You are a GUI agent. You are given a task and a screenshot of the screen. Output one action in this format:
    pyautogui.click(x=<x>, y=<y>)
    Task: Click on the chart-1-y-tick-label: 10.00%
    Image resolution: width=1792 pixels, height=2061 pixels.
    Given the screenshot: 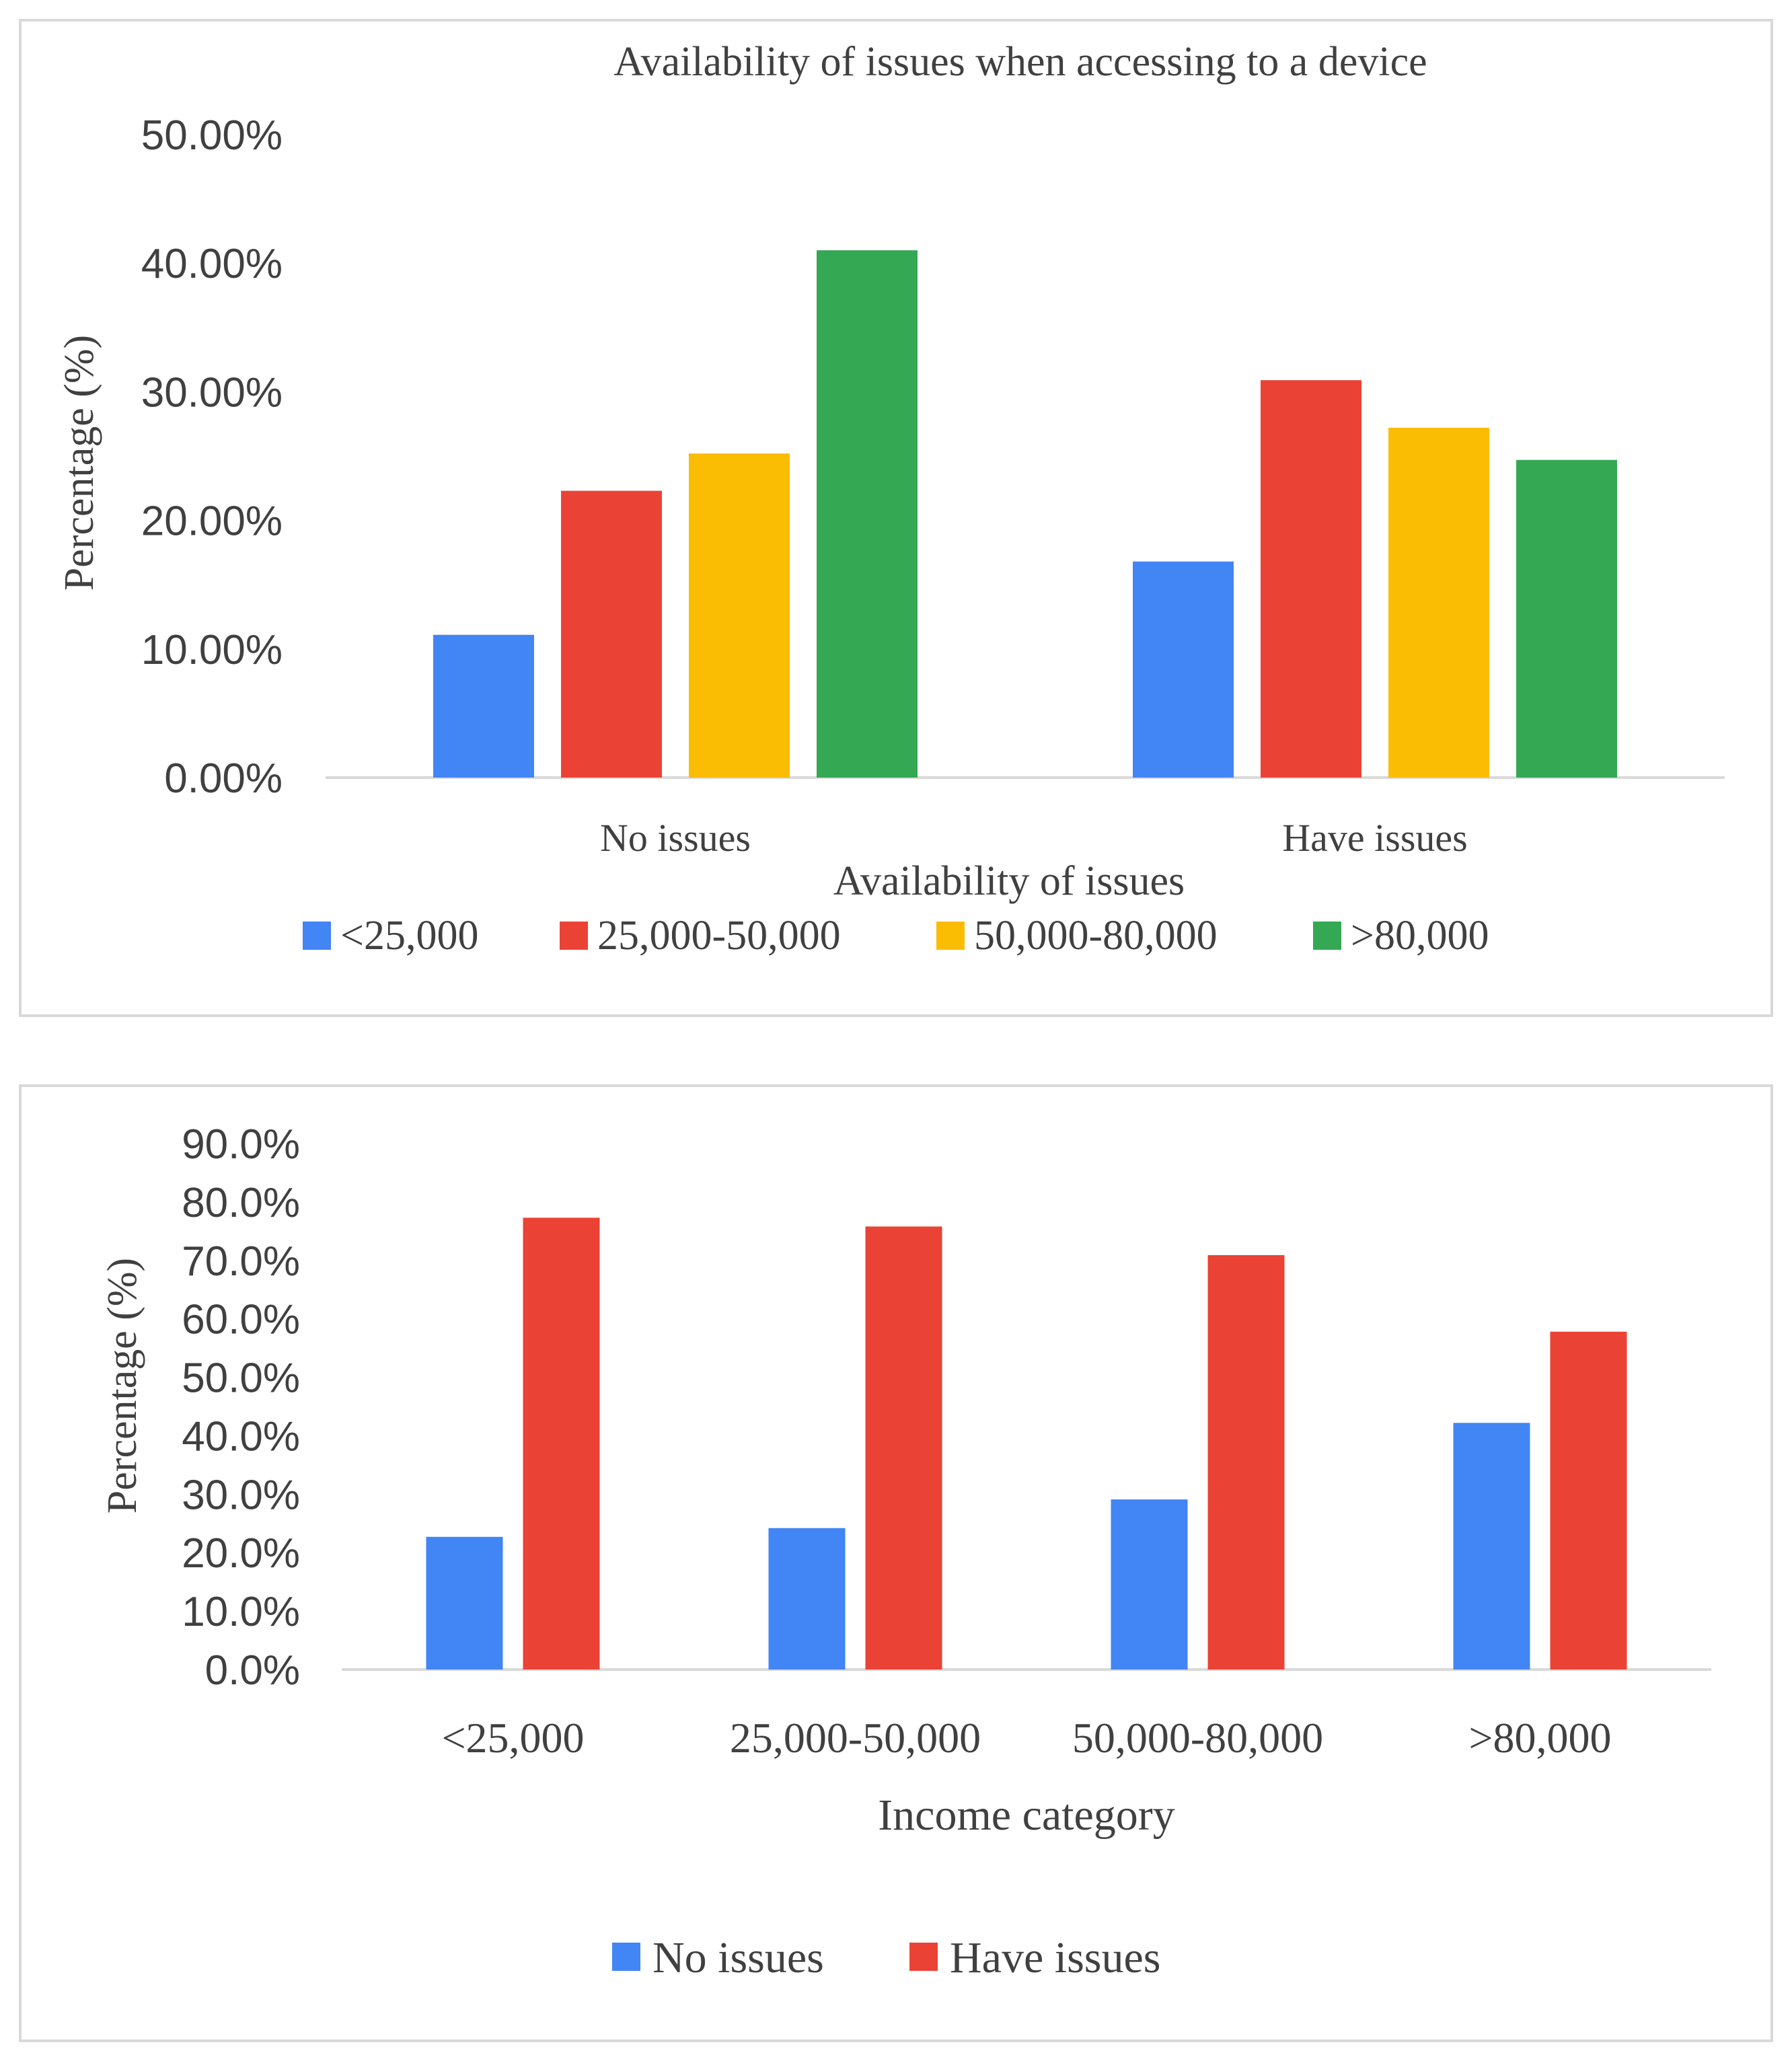 What is the action you would take?
    pyautogui.click(x=212, y=650)
    